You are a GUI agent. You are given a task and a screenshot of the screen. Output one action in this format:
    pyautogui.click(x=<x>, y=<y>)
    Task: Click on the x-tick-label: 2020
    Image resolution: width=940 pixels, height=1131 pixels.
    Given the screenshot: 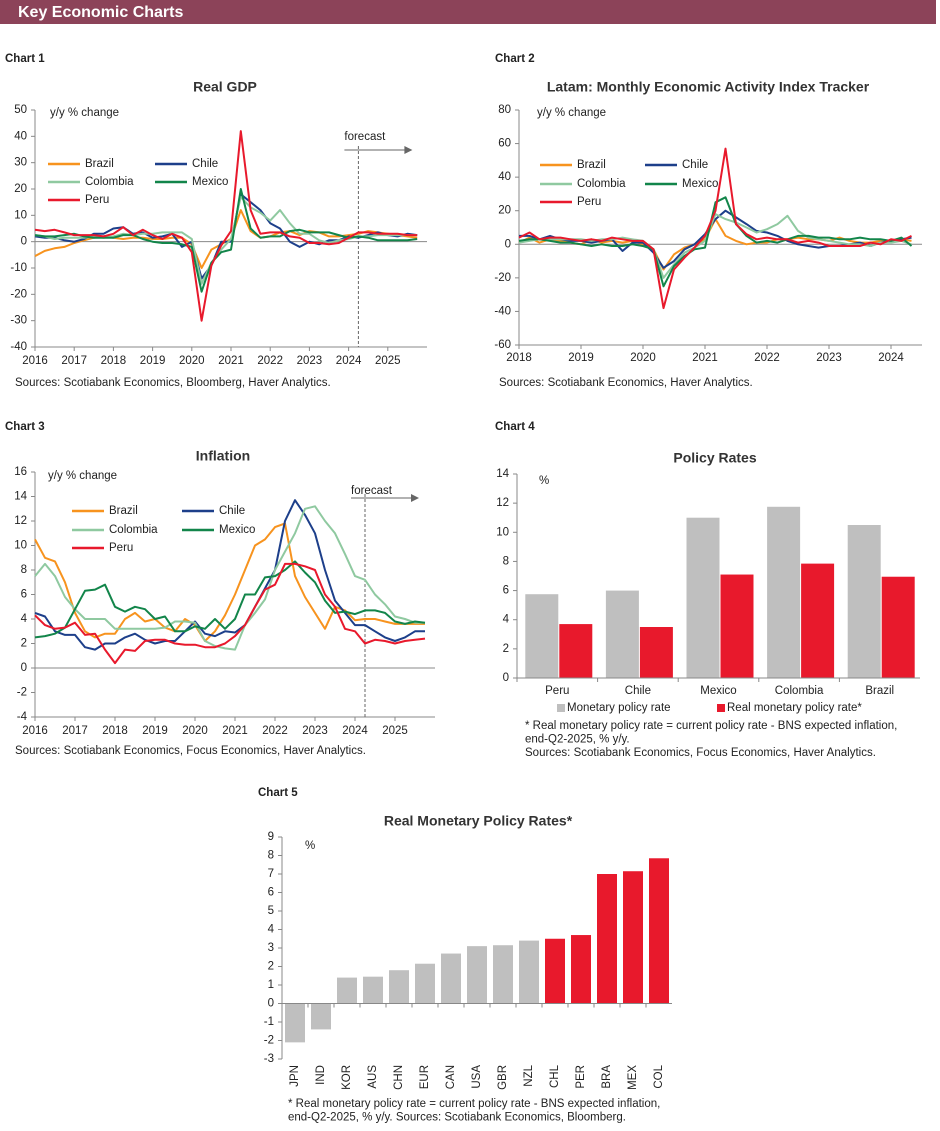 What is the action you would take?
    pyautogui.click(x=192, y=361)
    